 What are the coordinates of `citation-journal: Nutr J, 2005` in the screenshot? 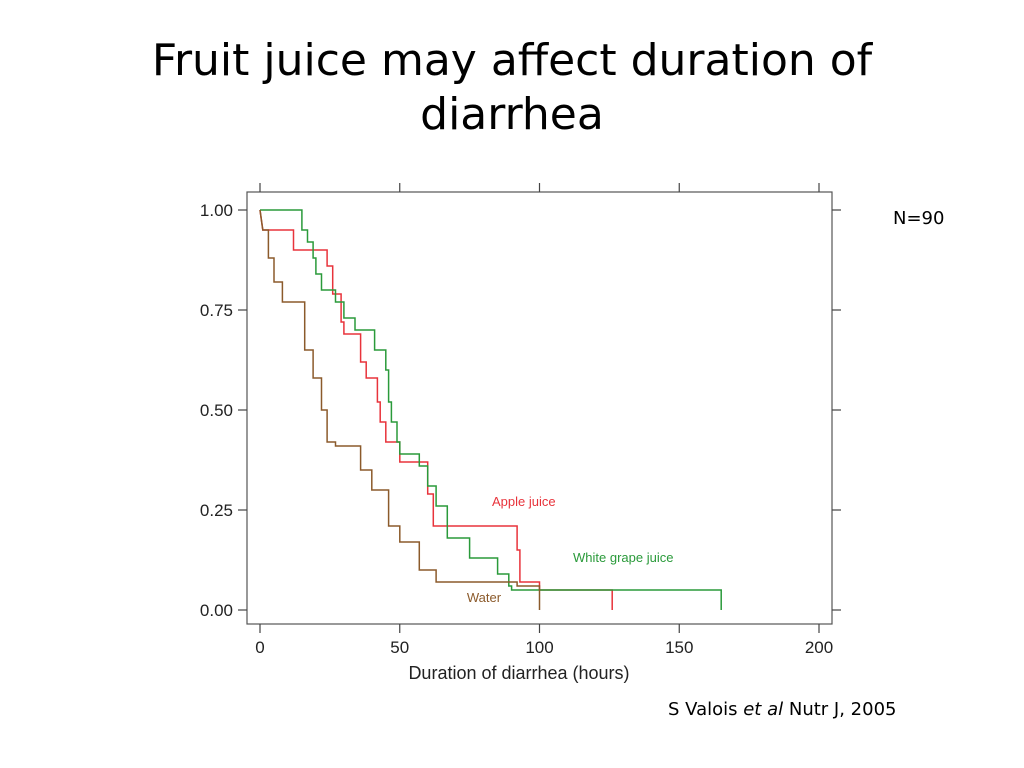 It's located at (842, 709).